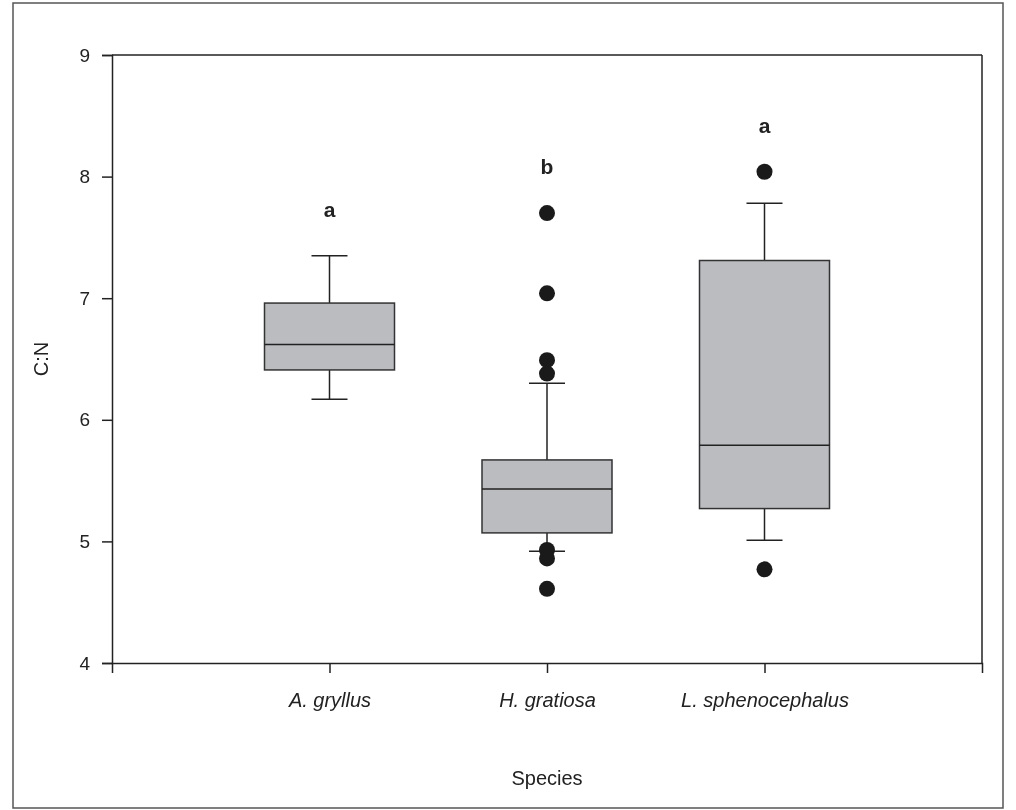 The height and width of the screenshot is (810, 1016). I want to click on y-tick-label: 4, so click(85, 663).